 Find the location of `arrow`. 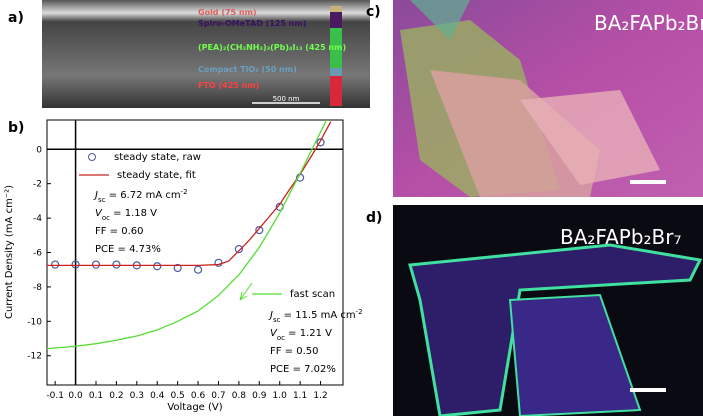

arrow is located at coordinates (246, 291).